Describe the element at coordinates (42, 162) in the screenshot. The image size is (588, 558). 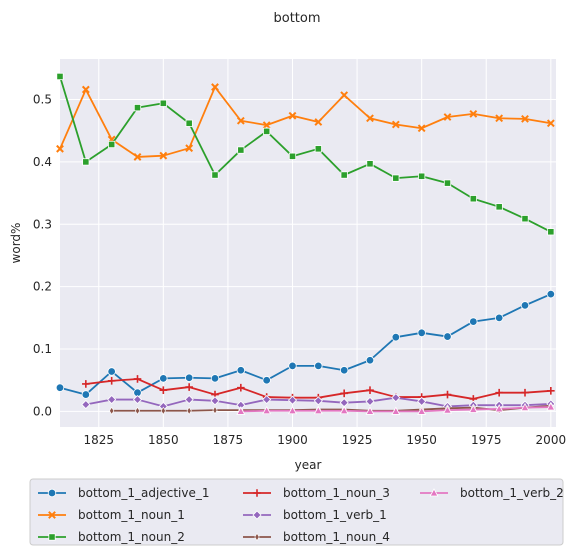
I see `y-tick-label: 0.4` at that location.